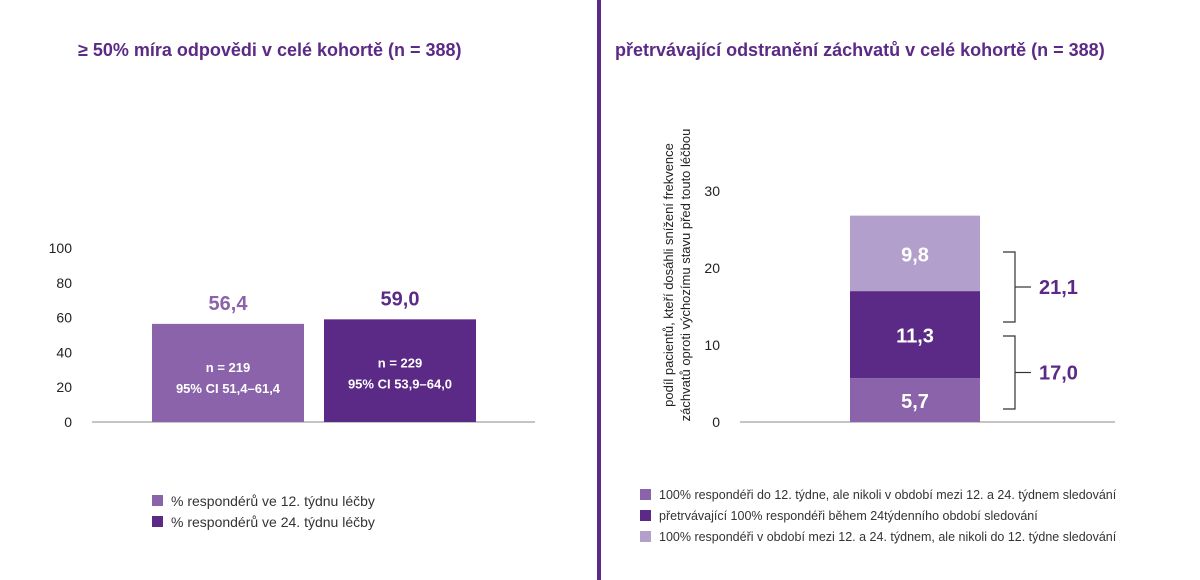 Image resolution: width=1200 pixels, height=580 pixels. I want to click on left-ytick-label: 60, so click(64, 318).